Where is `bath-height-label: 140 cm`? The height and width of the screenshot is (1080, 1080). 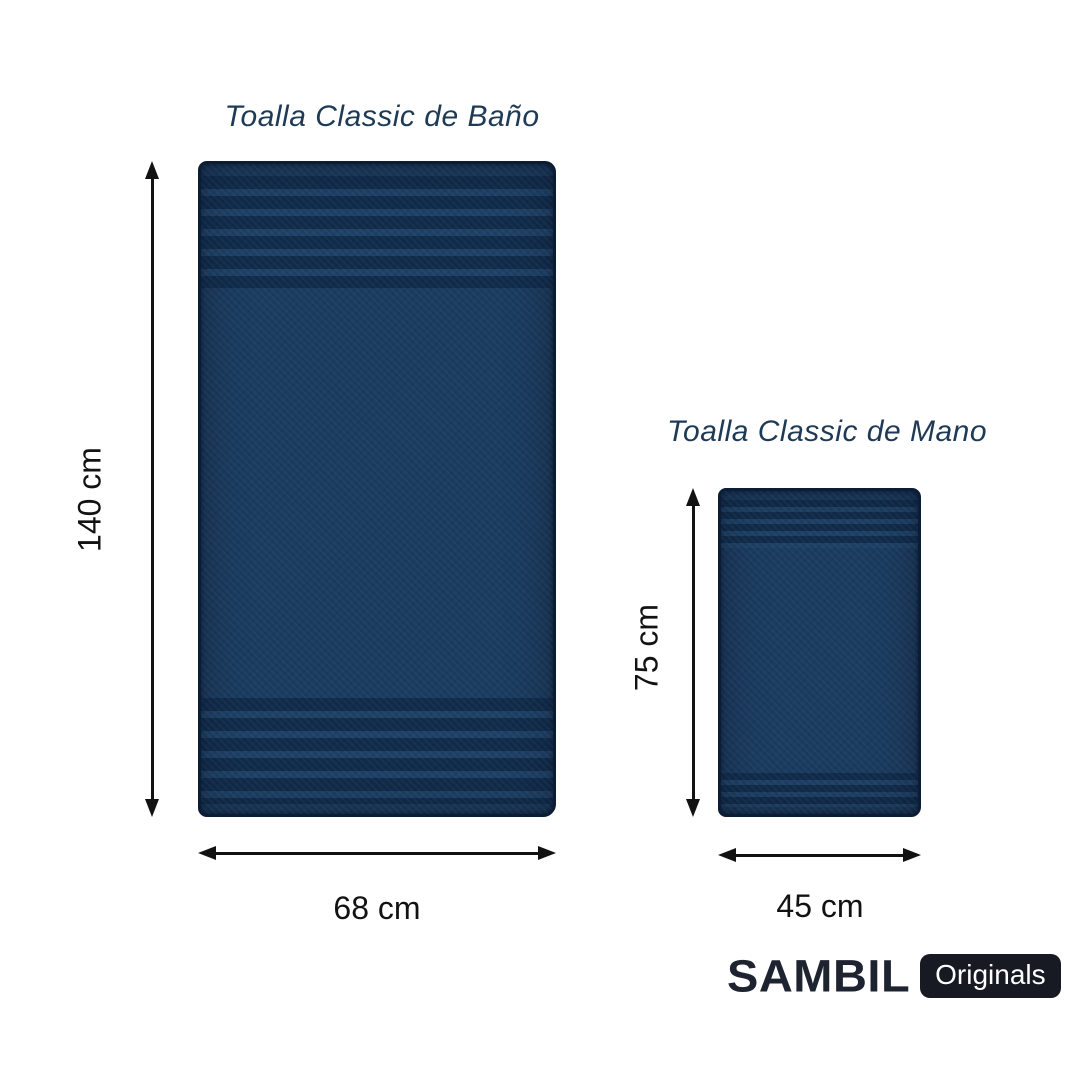 bath-height-label: 140 cm is located at coordinates (89, 499).